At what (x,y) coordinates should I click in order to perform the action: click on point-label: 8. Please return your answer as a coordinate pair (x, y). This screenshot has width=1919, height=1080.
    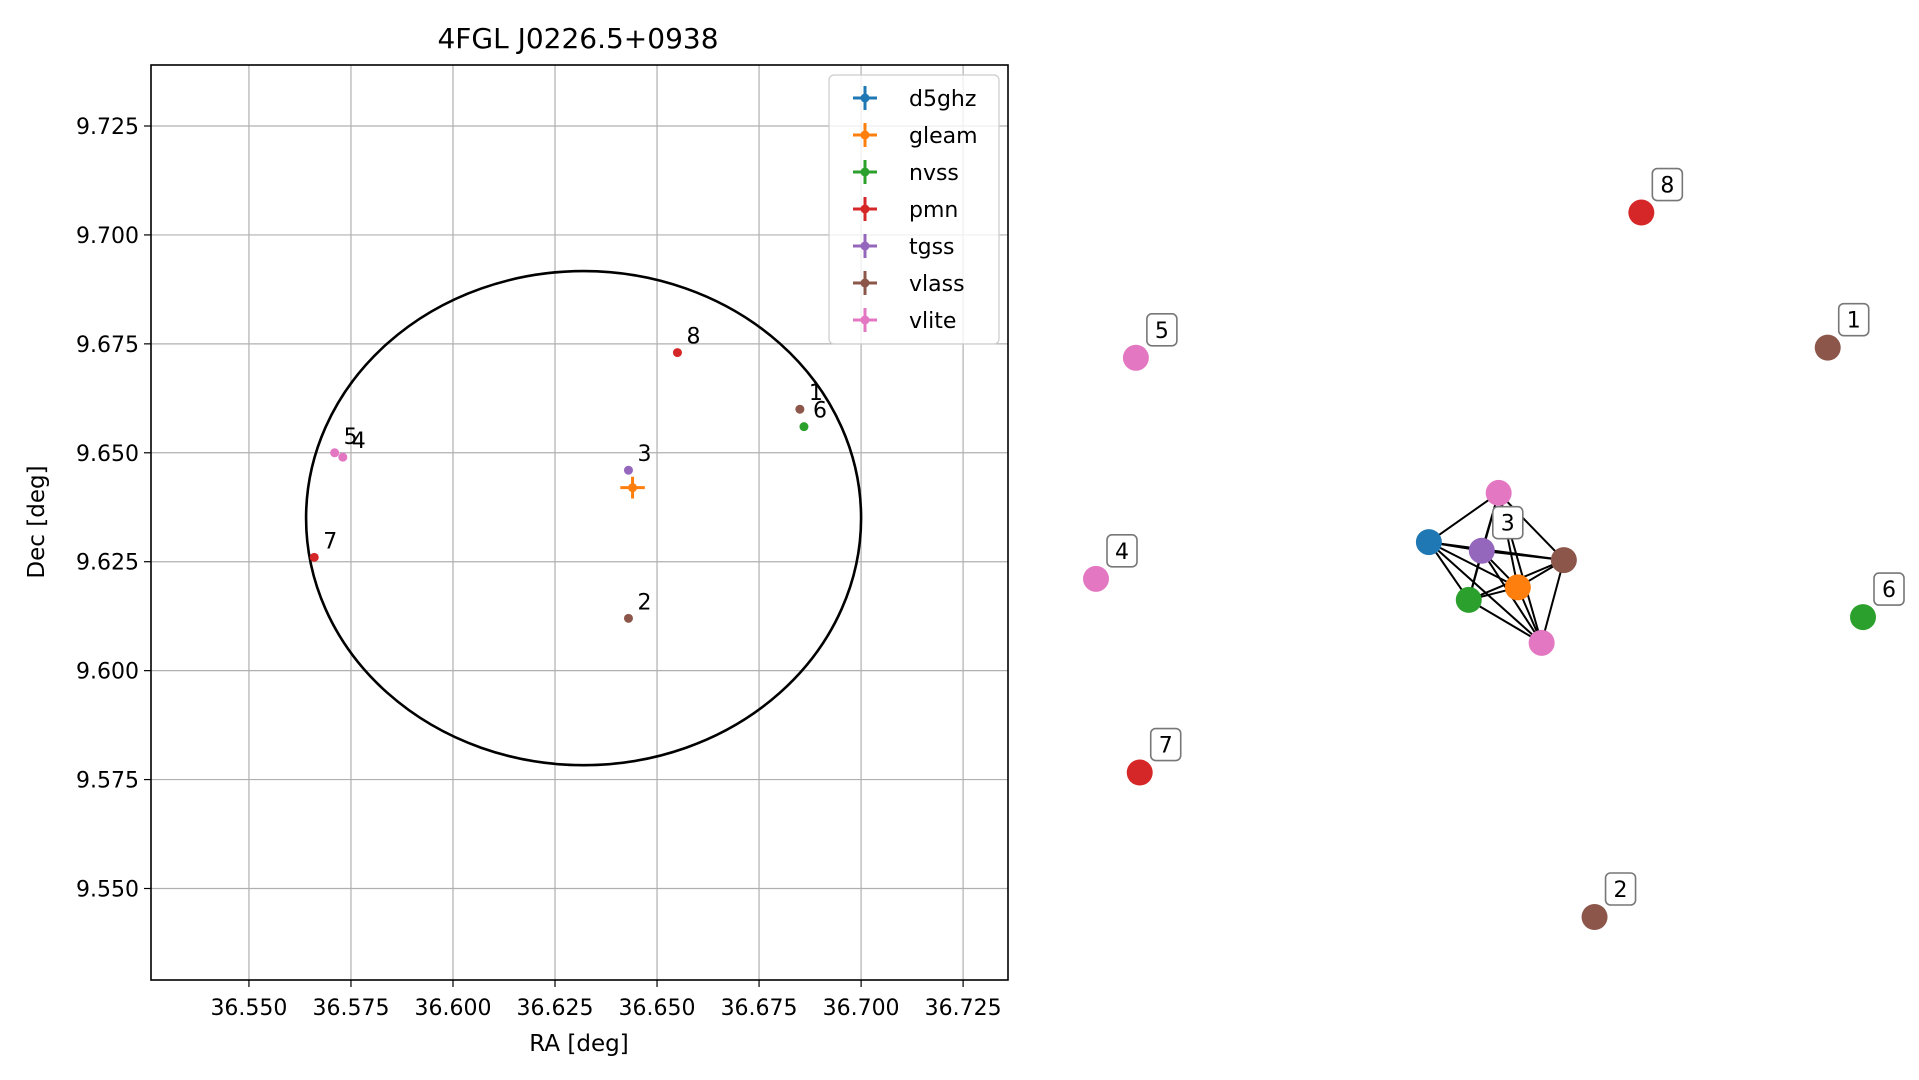
    Looking at the image, I should click on (693, 337).